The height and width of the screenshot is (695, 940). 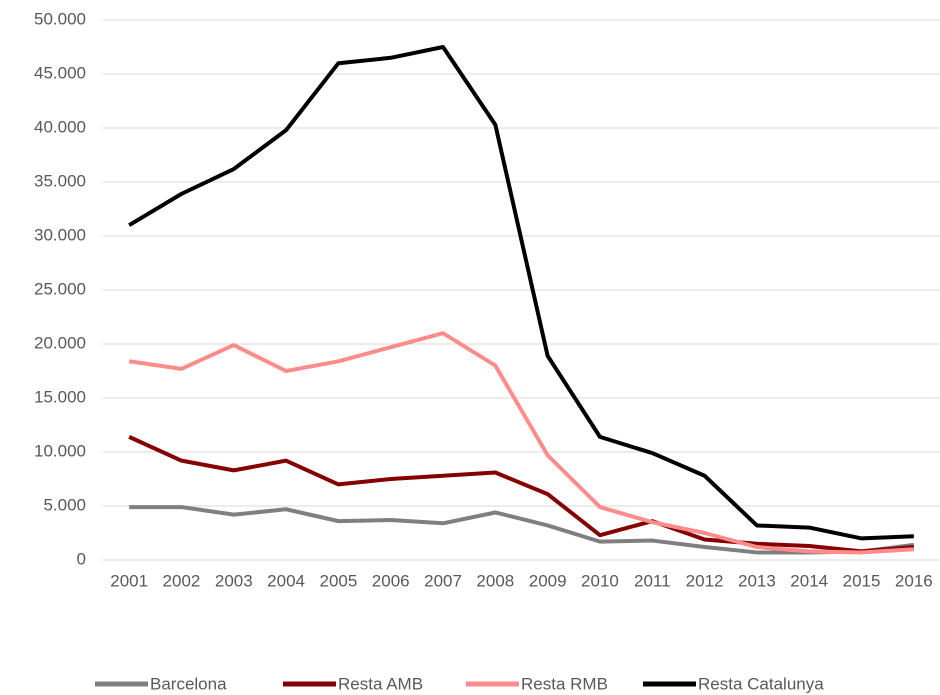 What do you see at coordinates (286, 580) in the screenshot?
I see `x-tick-label: 2004` at bounding box center [286, 580].